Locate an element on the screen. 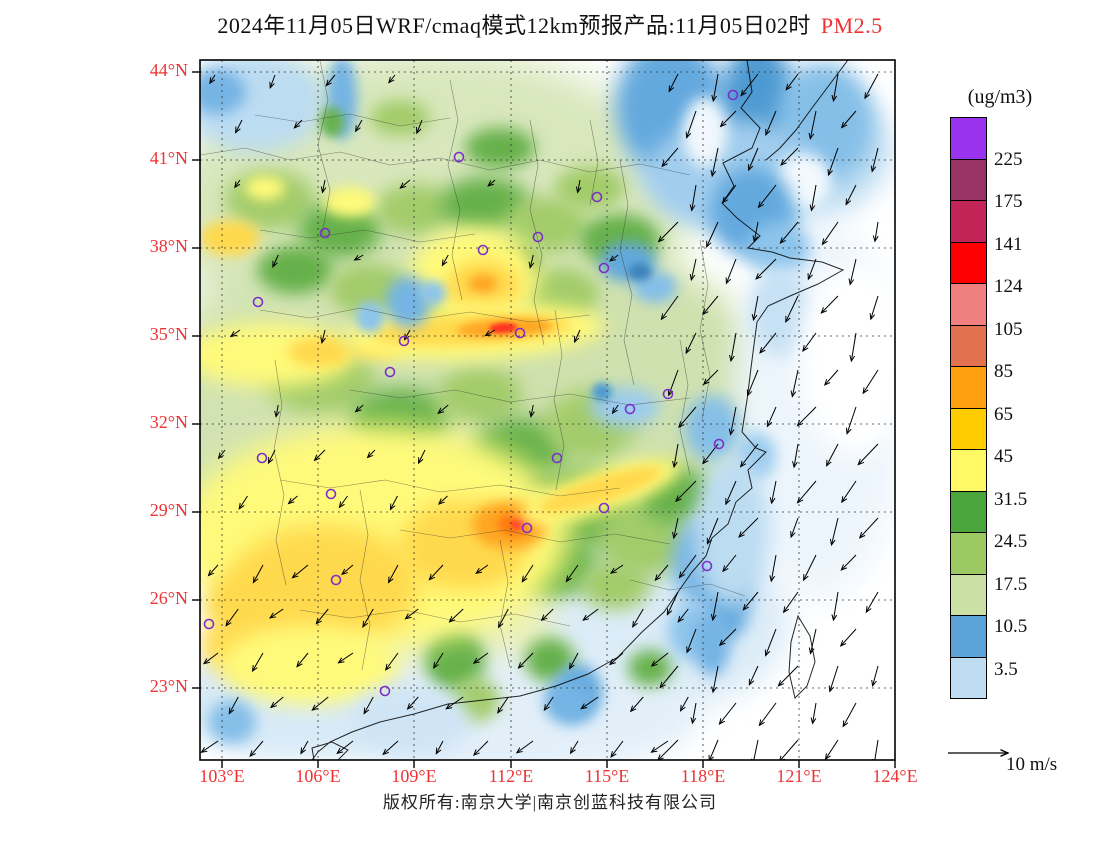 The width and height of the screenshot is (1100, 850). copyright-text: 版权所有:南京大学|南京创蓝科技有限公司 is located at coordinates (550, 802).